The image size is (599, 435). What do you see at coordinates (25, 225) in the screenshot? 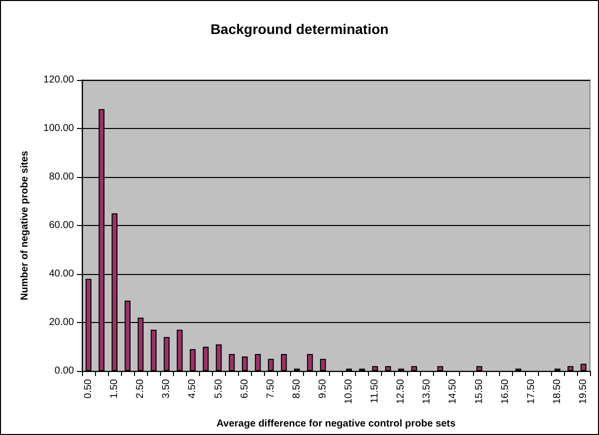
I see `y-axis-title: Number of negative probe sites` at bounding box center [25, 225].